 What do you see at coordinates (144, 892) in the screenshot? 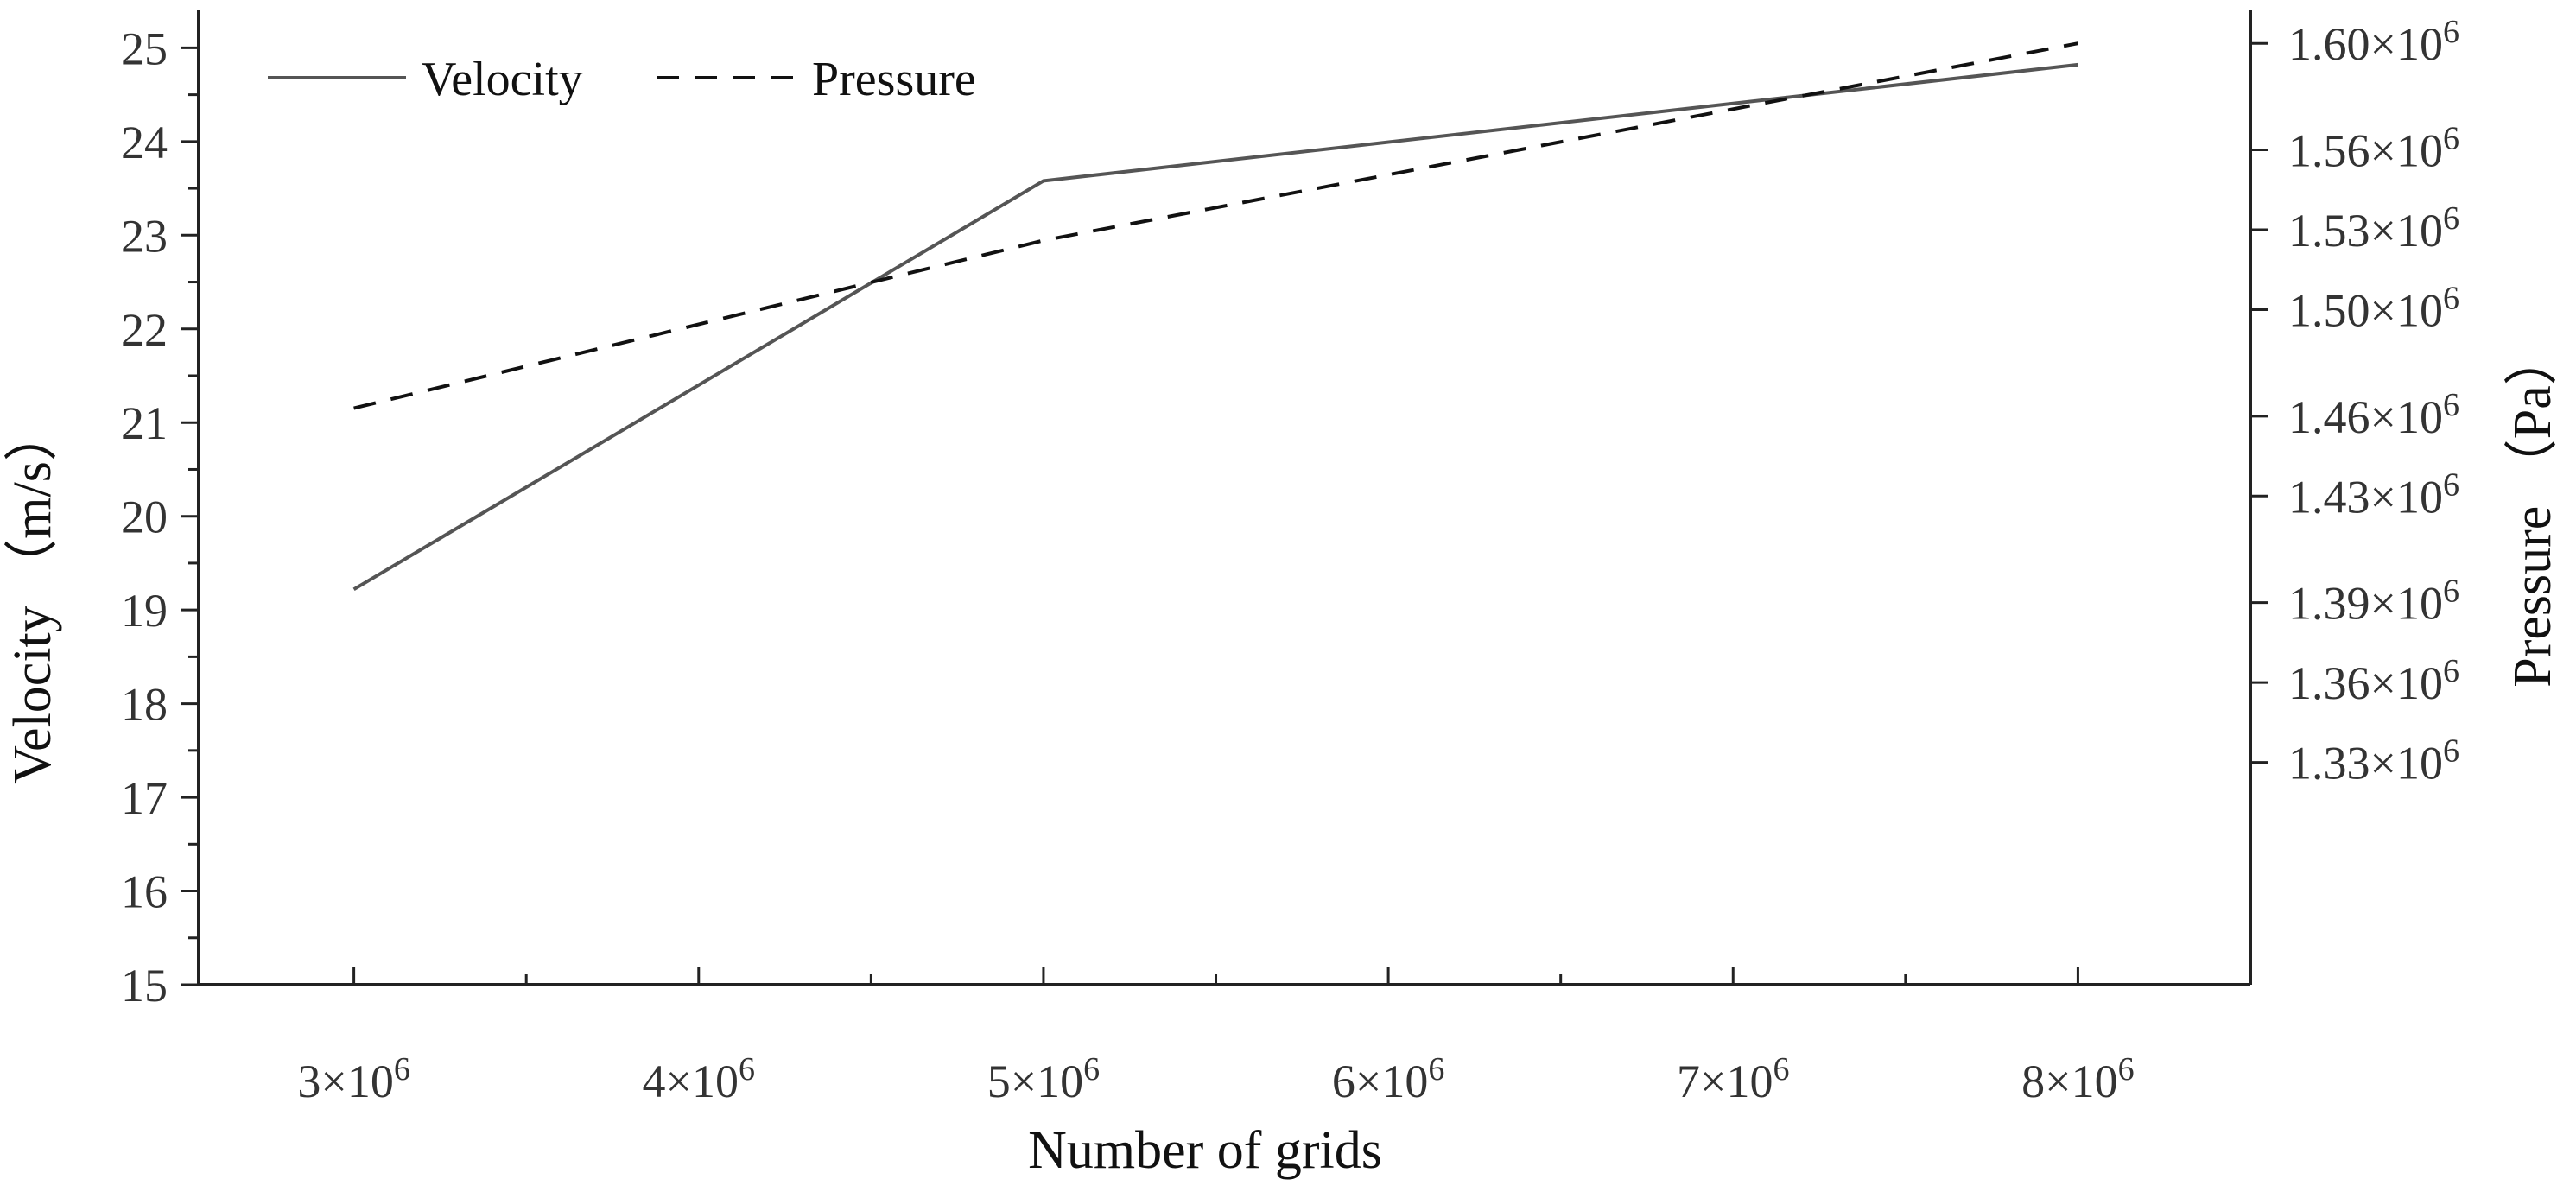
I see `y-tick-label: 16` at bounding box center [144, 892].